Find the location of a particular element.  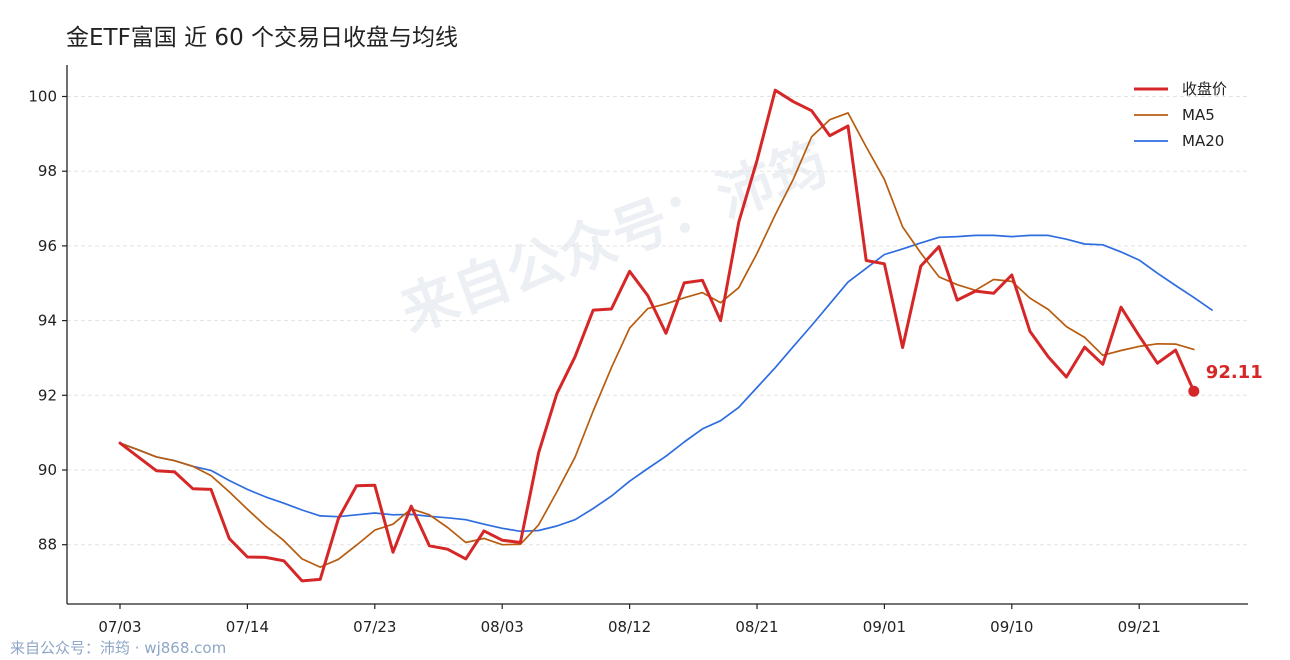

x-tick-label: 07/03 is located at coordinates (119, 627).